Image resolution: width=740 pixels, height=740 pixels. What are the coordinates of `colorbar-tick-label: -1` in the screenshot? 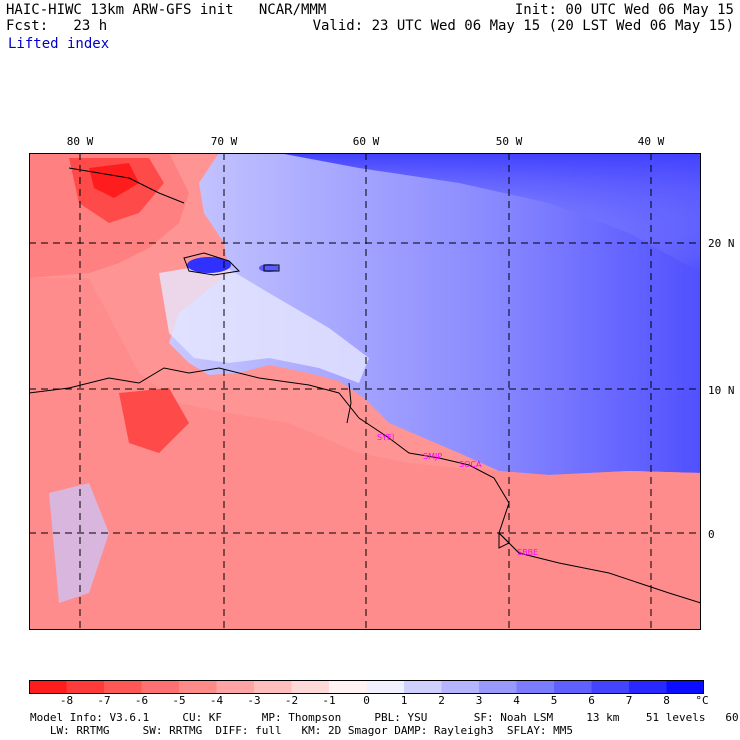 It's located at (329, 700).